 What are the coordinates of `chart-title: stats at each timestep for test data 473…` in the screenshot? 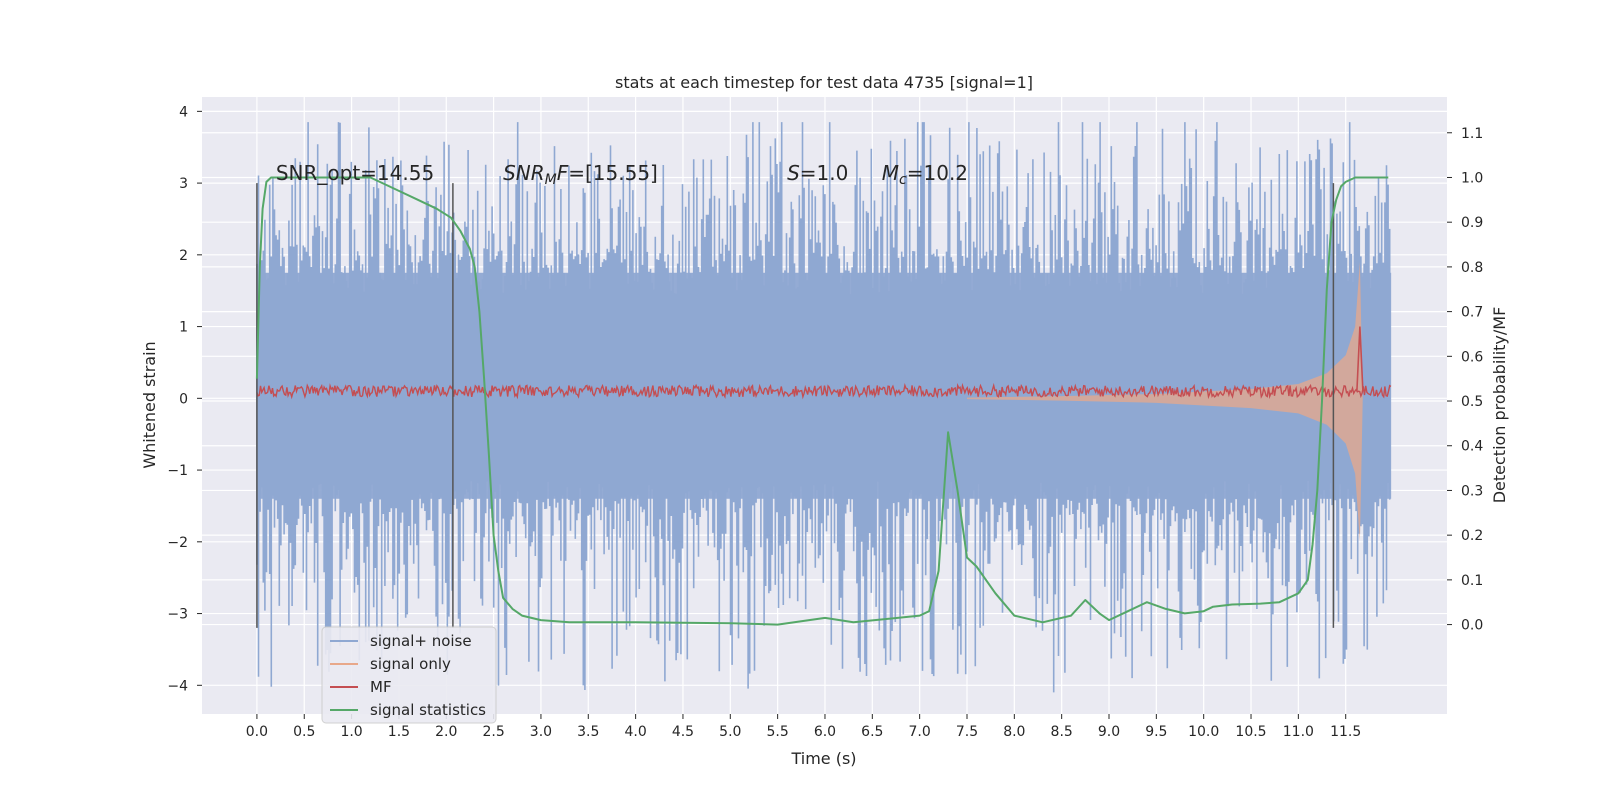 It's located at (824, 82).